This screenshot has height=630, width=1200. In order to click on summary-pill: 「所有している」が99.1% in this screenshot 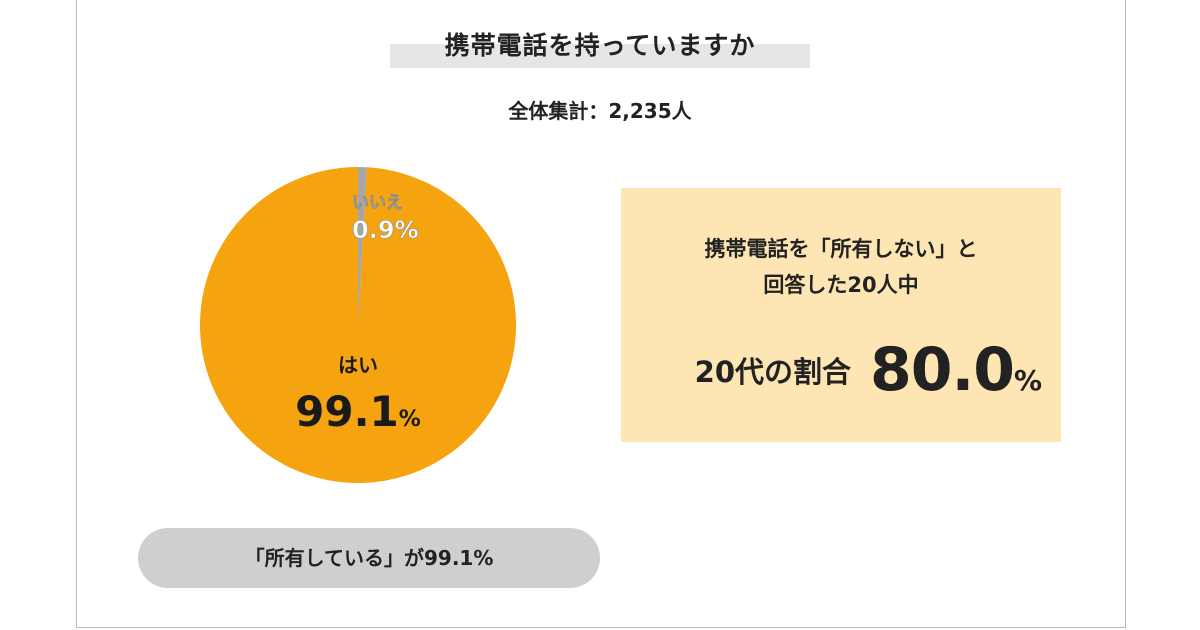, I will do `click(369, 558)`.